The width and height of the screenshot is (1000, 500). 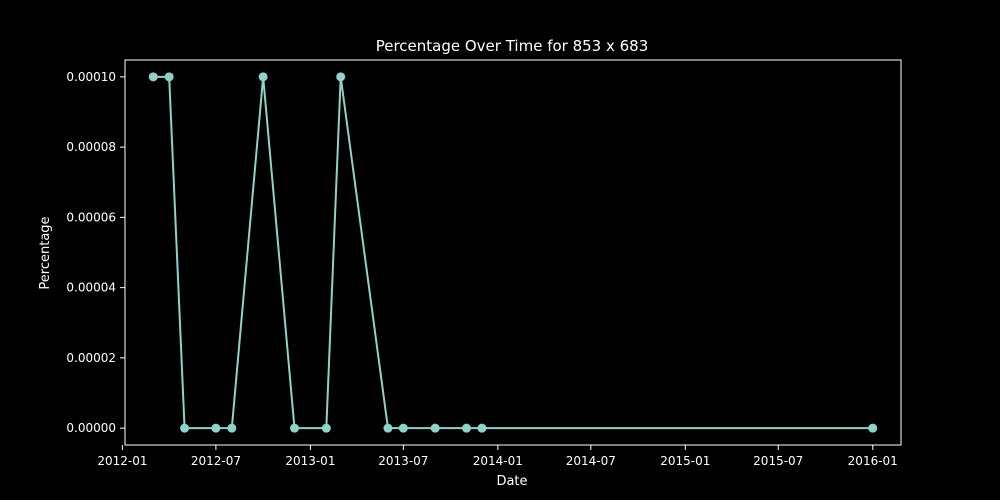 What do you see at coordinates (91, 147) in the screenshot?
I see `y-tick-label: 0.00008` at bounding box center [91, 147].